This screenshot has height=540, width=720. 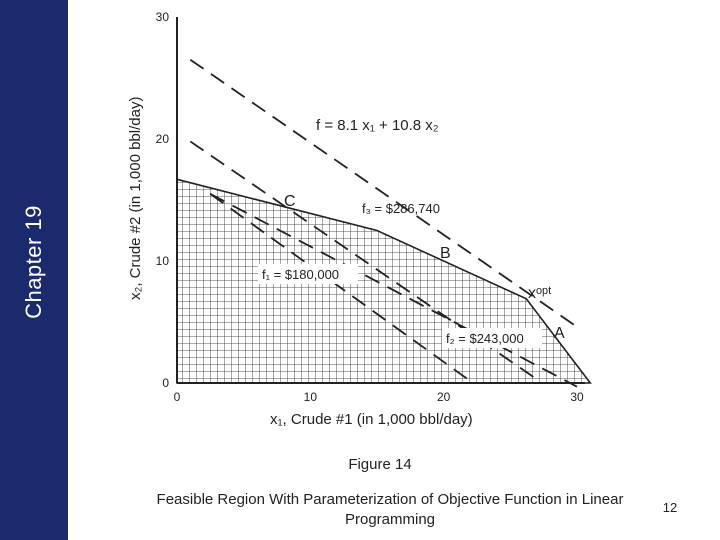 What do you see at coordinates (300, 274) in the screenshot?
I see `f1-label: f₁ = $180,000` at bounding box center [300, 274].